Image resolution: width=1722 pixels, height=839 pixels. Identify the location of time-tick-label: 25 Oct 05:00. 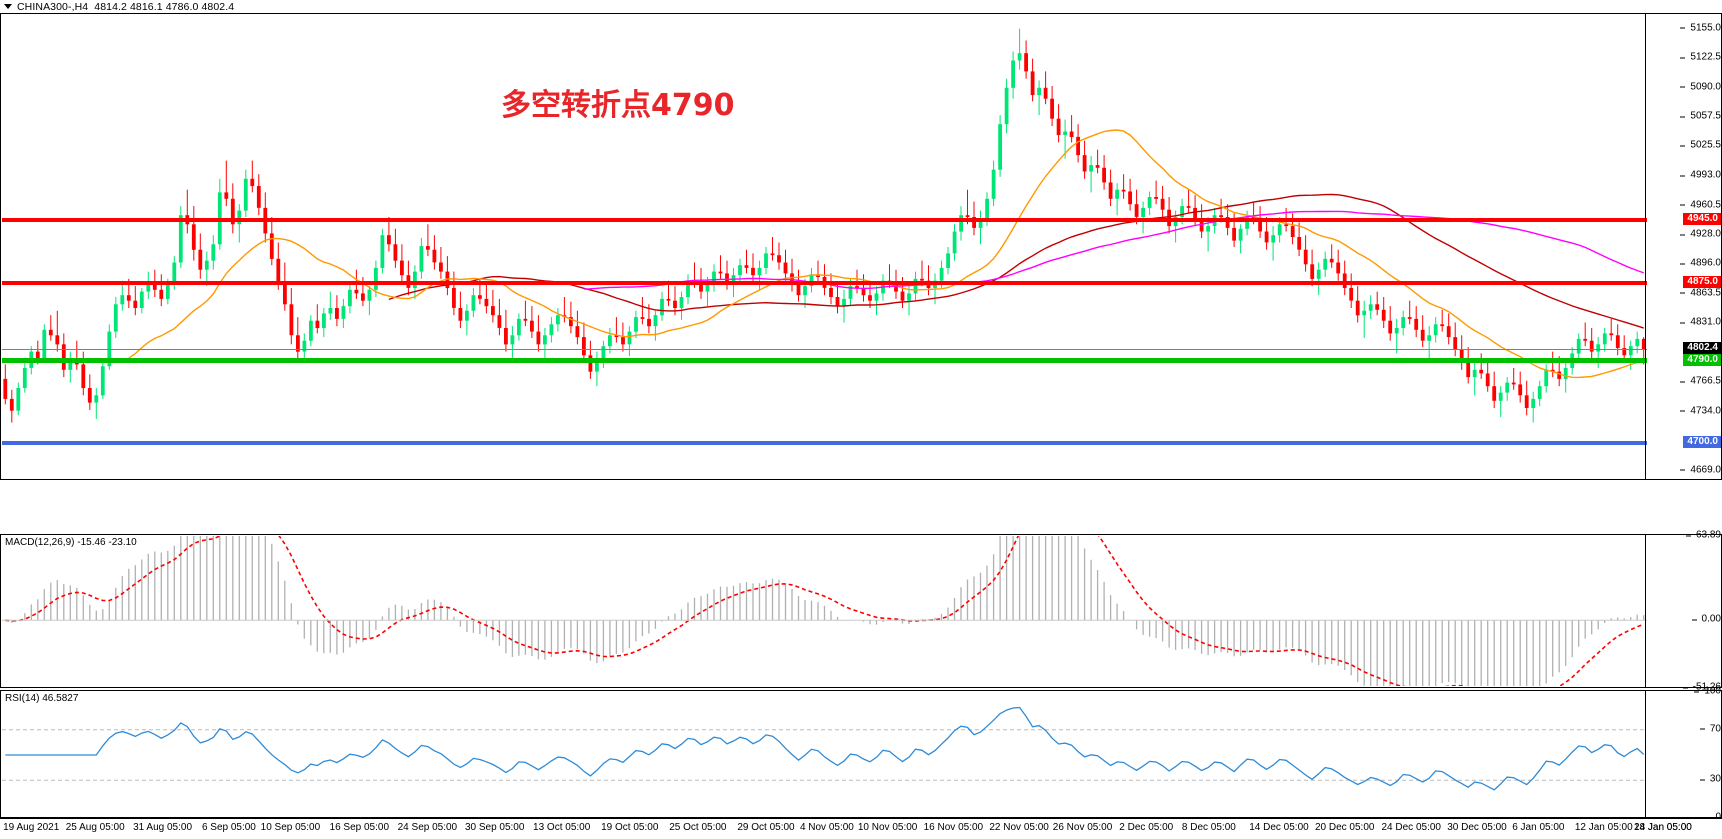
(698, 827).